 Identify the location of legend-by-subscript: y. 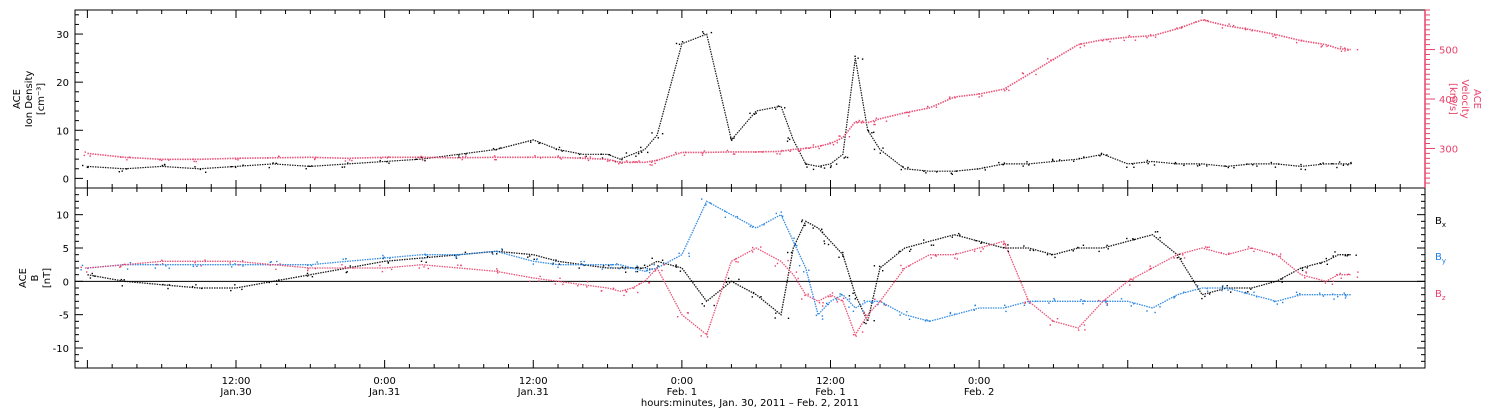
(1444, 261).